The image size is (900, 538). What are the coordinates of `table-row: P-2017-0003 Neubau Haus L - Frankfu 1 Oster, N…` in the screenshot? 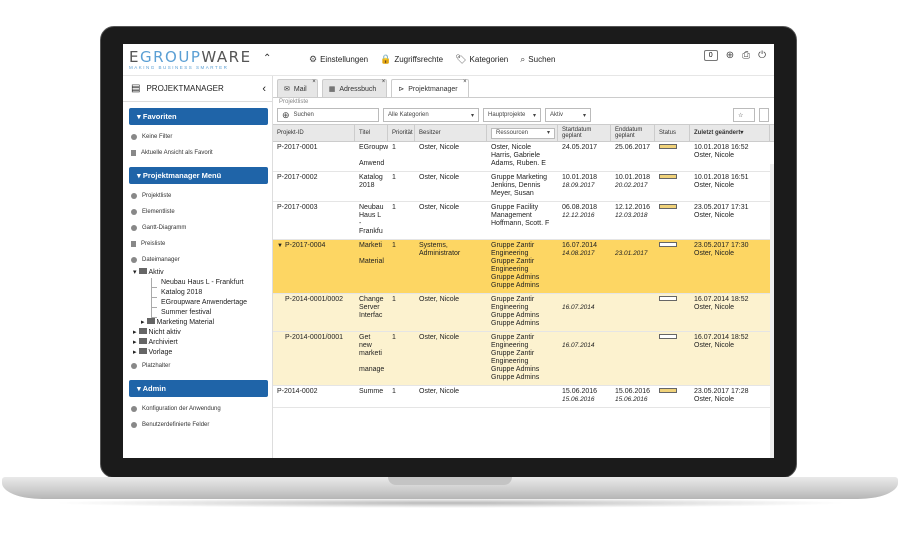 It's located at (523, 221).